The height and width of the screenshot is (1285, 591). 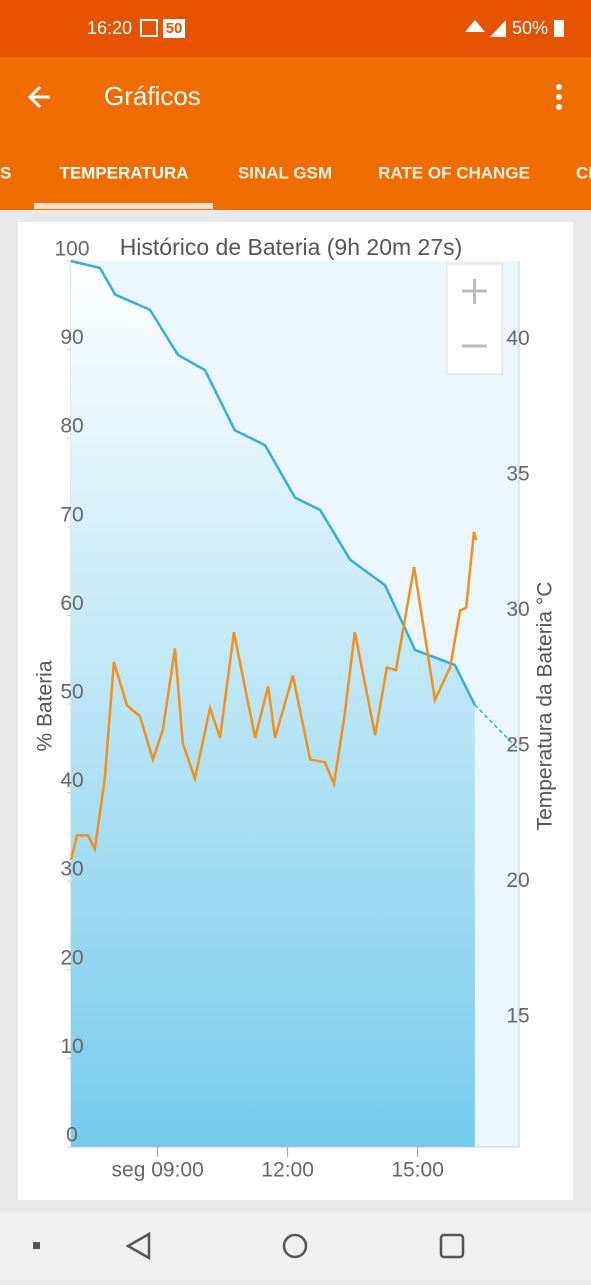 What do you see at coordinates (71, 337) in the screenshot?
I see `y-tick-label: 90` at bounding box center [71, 337].